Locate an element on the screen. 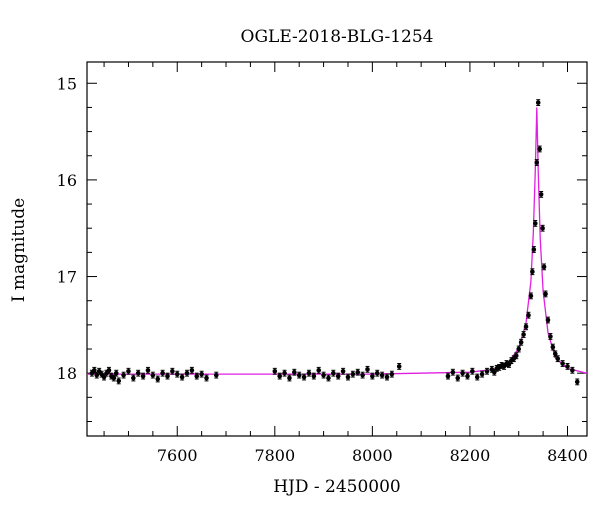  y-tick-label: 16 is located at coordinates (67, 180).